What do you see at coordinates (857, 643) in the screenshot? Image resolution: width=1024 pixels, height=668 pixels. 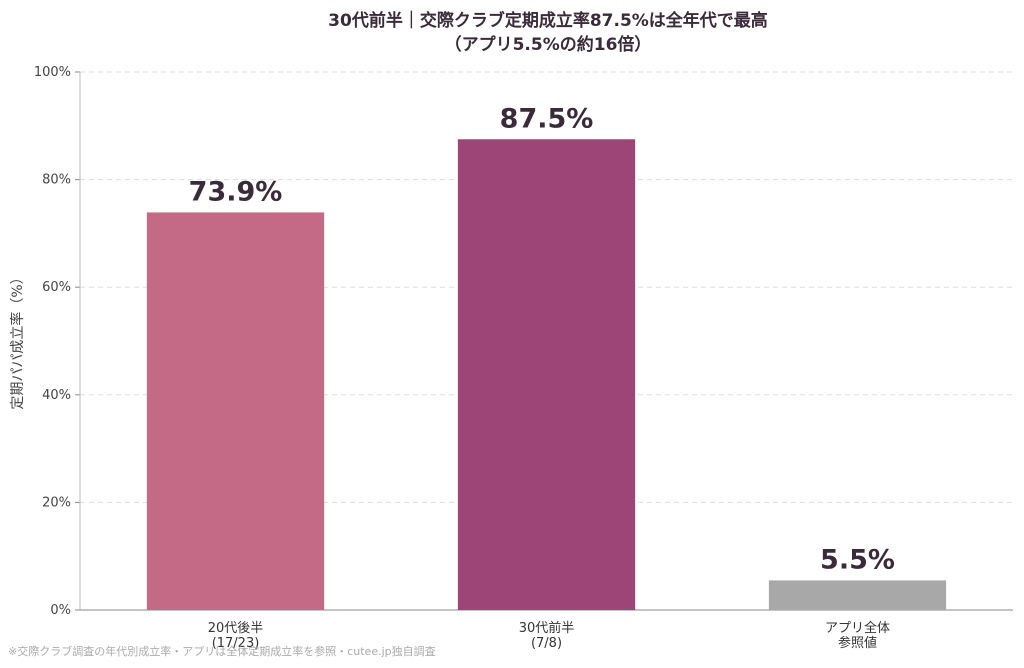 I see `x-tick-label: 参照値` at bounding box center [857, 643].